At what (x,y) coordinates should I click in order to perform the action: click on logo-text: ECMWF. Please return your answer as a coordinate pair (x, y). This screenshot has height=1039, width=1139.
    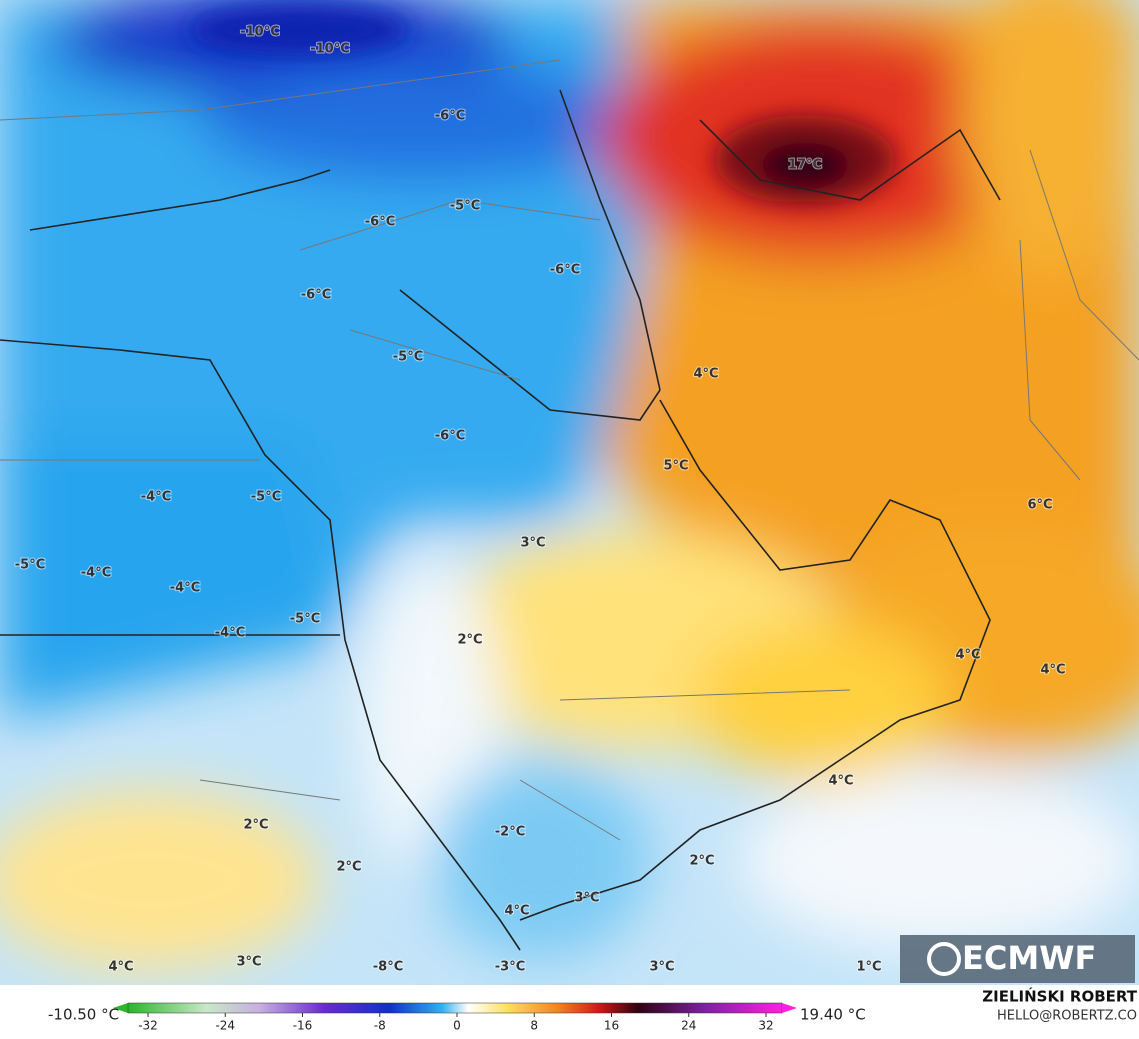
    Looking at the image, I should click on (1029, 958).